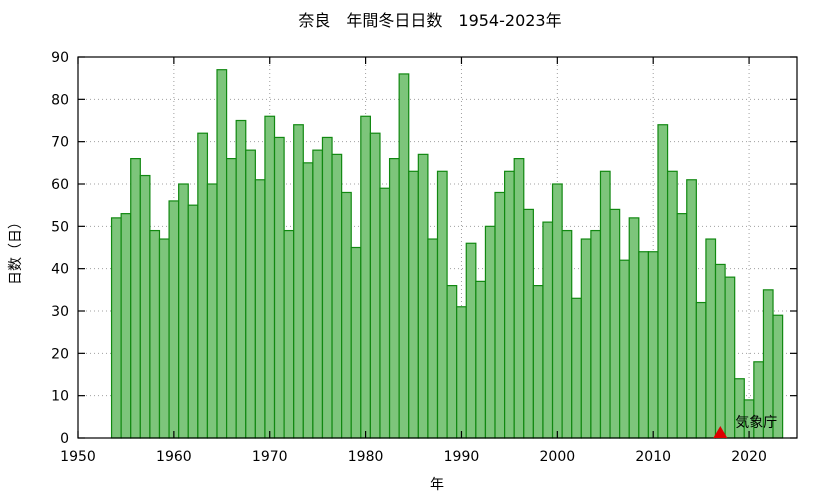 The image size is (833, 498). I want to click on bar-1963, so click(203, 285).